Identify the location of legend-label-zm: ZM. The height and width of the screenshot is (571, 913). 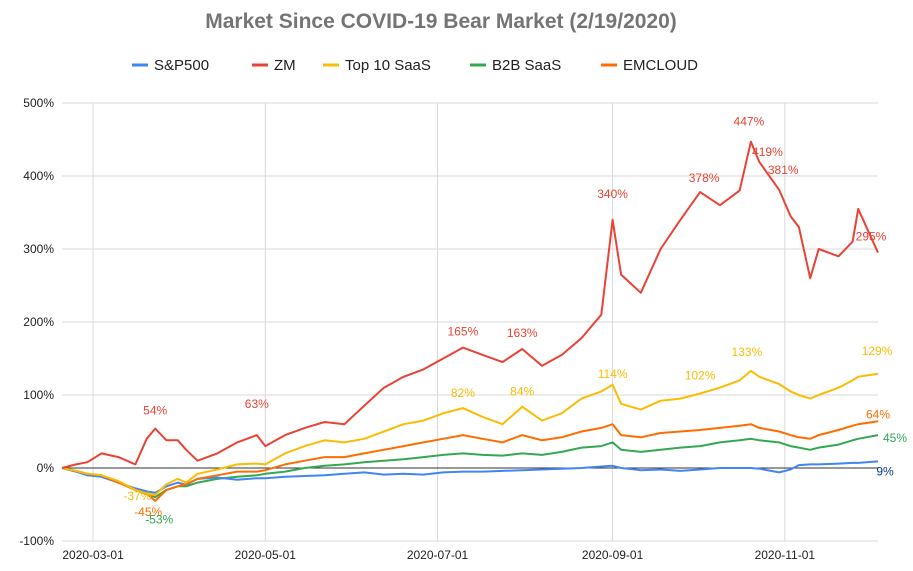
(285, 65).